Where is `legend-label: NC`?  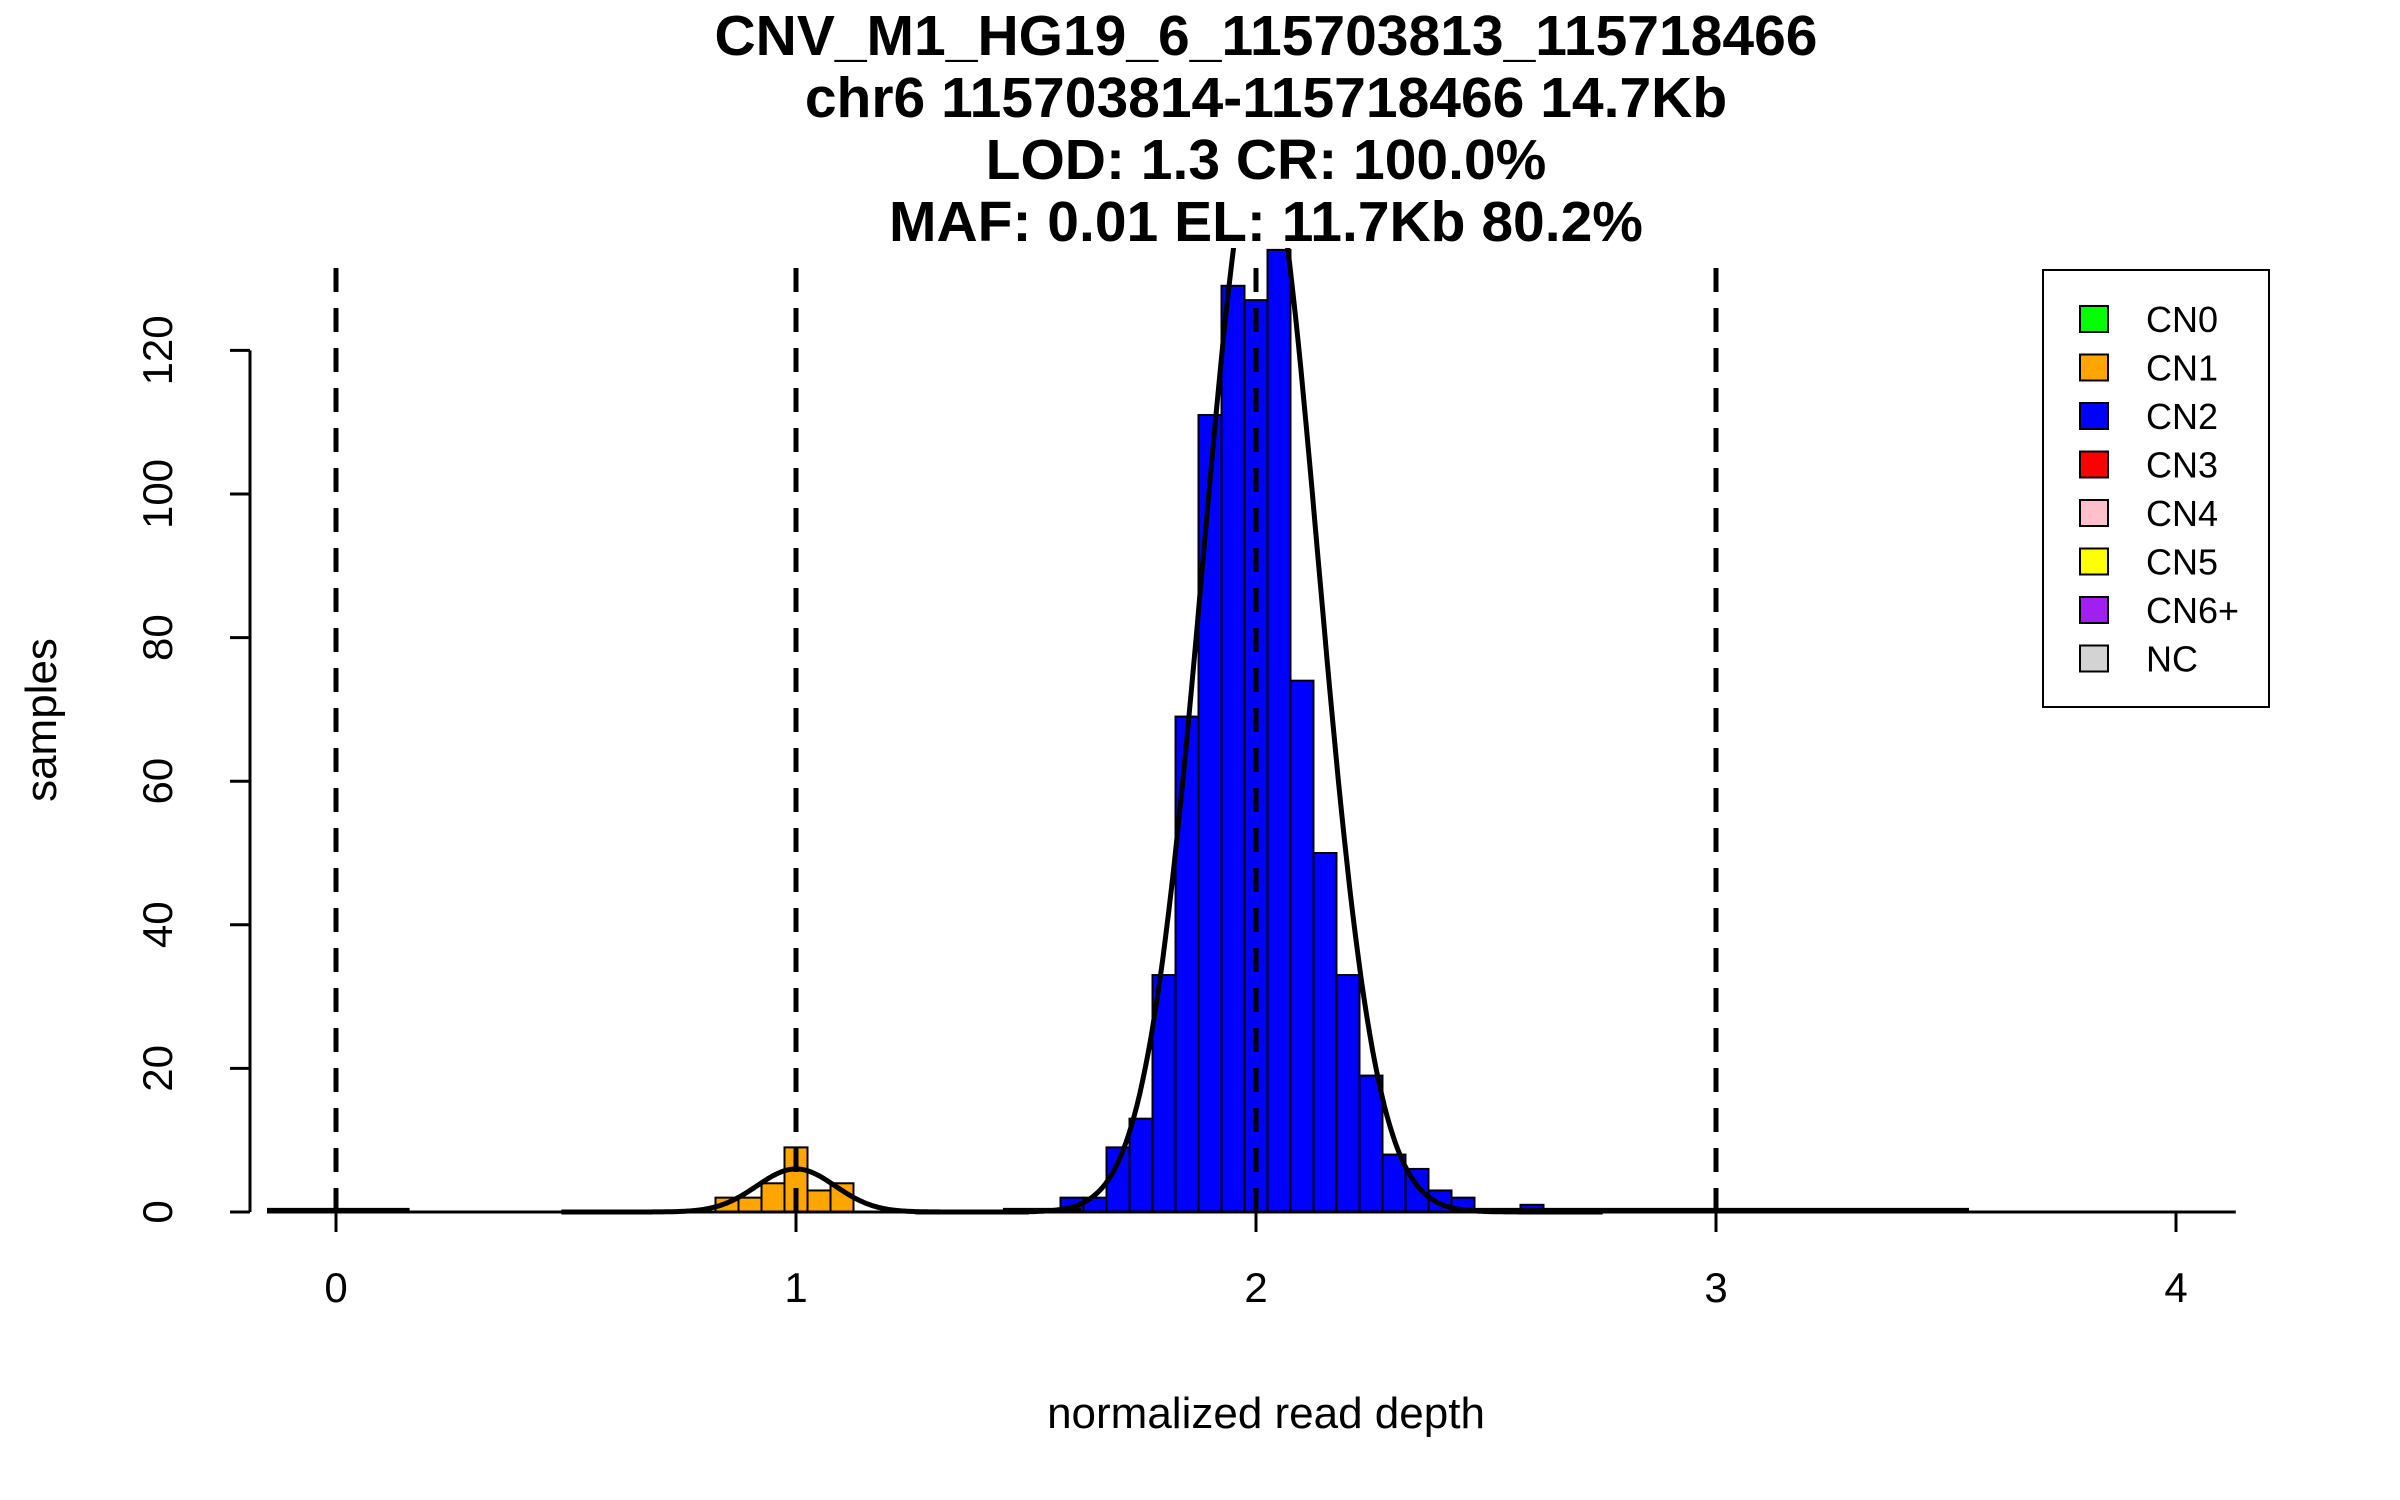
legend-label: NC is located at coordinates (2172, 659).